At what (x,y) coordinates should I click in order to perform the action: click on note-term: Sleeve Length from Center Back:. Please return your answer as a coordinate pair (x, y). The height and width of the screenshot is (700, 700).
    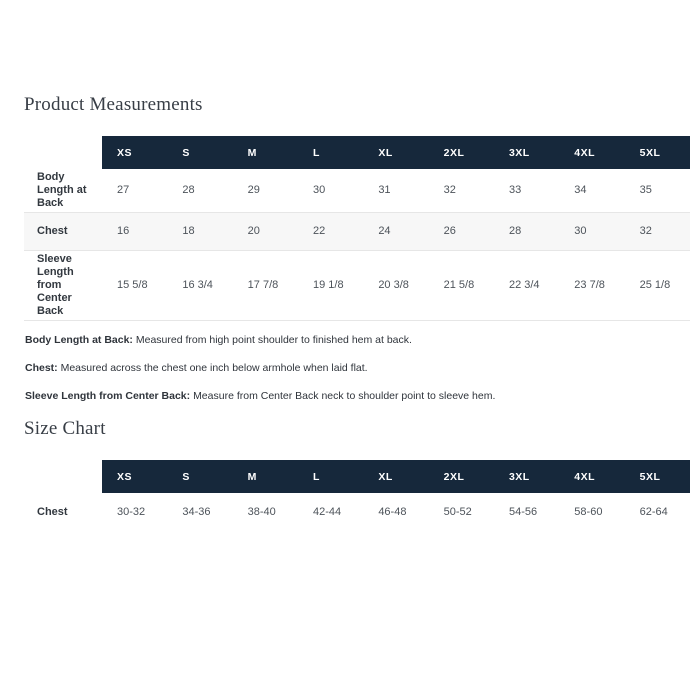
    Looking at the image, I should click on (108, 396).